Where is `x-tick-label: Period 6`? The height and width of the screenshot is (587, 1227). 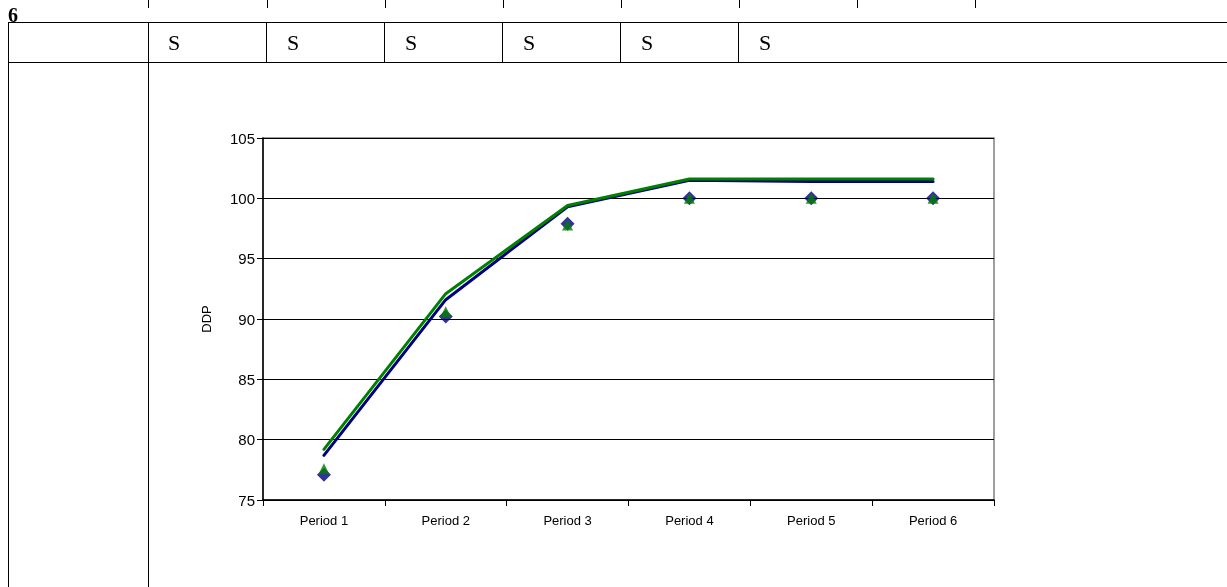 x-tick-label: Period 6 is located at coordinates (933, 520).